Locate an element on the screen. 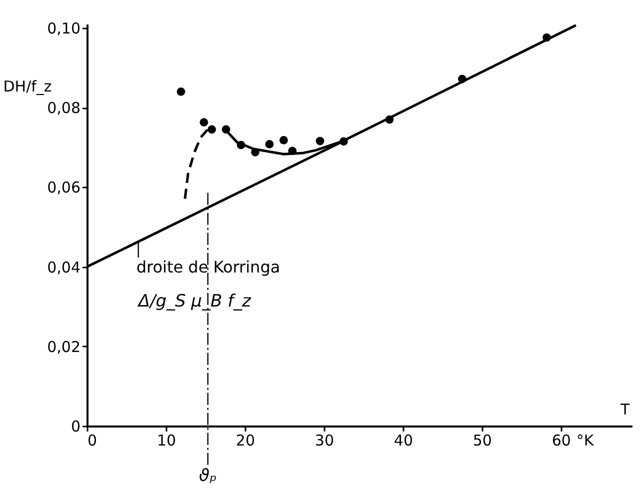  x-tick-label: 60 is located at coordinates (561, 441).